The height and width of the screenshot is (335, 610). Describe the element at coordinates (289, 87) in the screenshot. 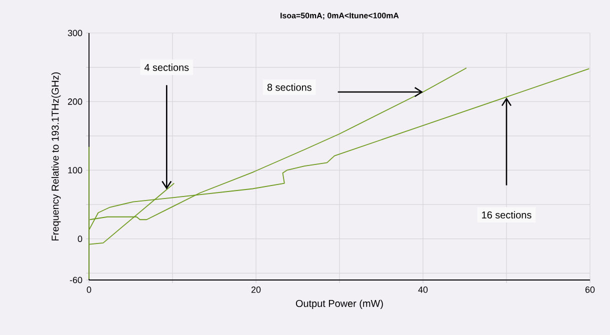

I see `annotation: 8 sections` at that location.